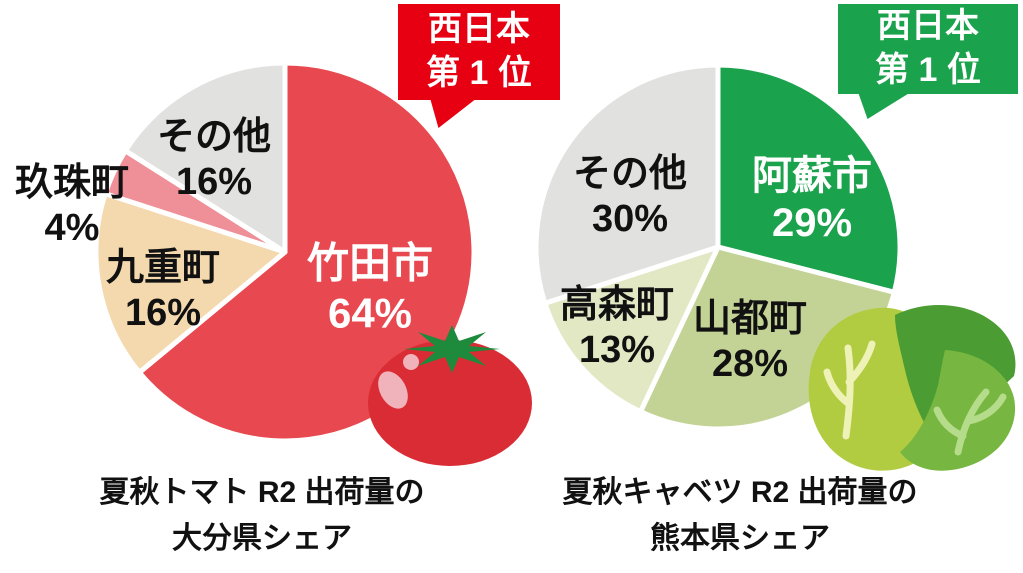 This screenshot has width=1023, height=573. Describe the element at coordinates (72, 183) in the screenshot. I see `slice-name: 玖珠町` at that location.